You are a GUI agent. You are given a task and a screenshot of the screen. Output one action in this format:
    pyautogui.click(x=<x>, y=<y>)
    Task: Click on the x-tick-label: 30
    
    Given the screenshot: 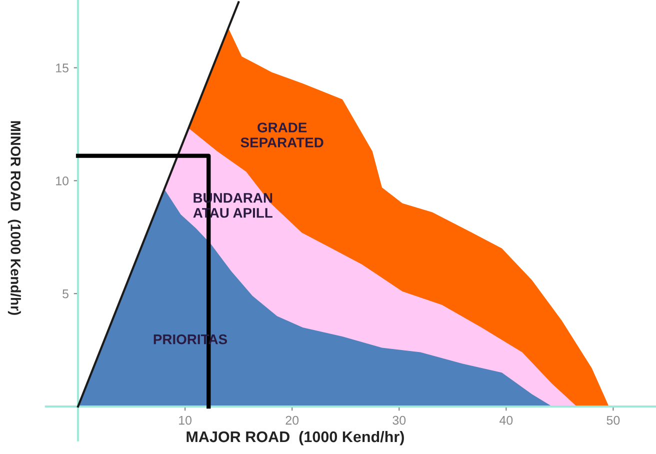 What is the action you would take?
    pyautogui.click(x=399, y=420)
    